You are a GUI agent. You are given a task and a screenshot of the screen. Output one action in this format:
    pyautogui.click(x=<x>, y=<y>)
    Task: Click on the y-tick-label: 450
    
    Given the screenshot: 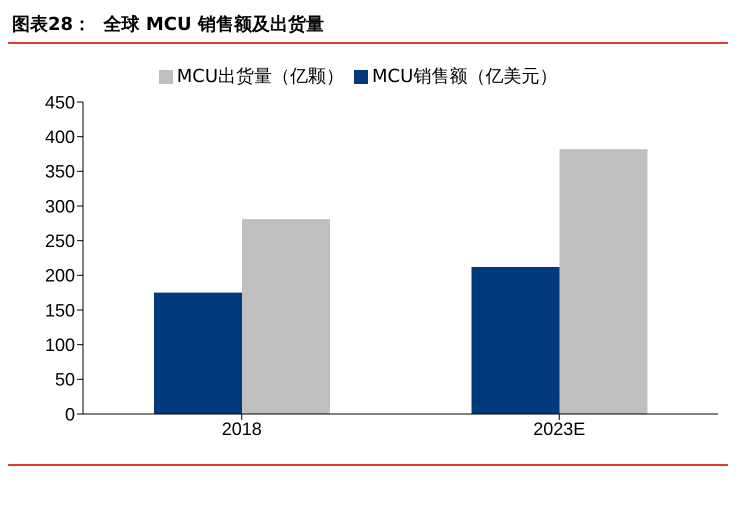 What is the action you would take?
    pyautogui.click(x=59, y=102)
    